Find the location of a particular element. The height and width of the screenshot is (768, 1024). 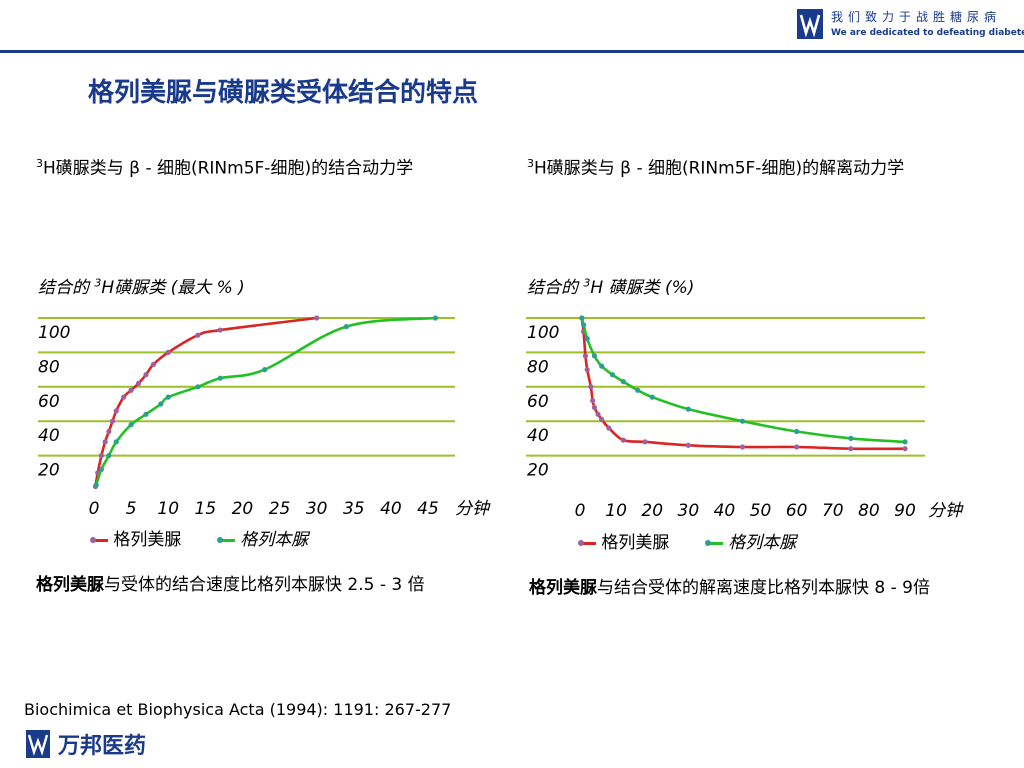

left-legend-glimepiride: 格列美脲 is located at coordinates (147, 540).